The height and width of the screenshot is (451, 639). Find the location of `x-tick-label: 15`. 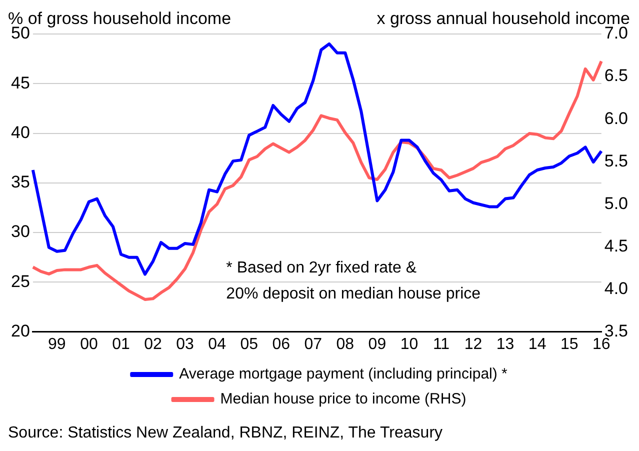

x-tick-label: 15 is located at coordinates (569, 344).